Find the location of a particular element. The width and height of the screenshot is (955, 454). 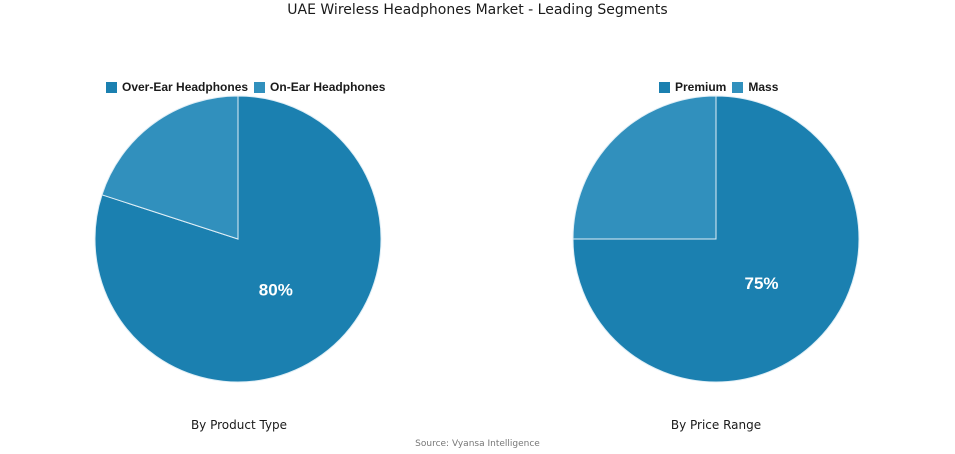

data-label-premium: 75% is located at coordinates (761, 283).